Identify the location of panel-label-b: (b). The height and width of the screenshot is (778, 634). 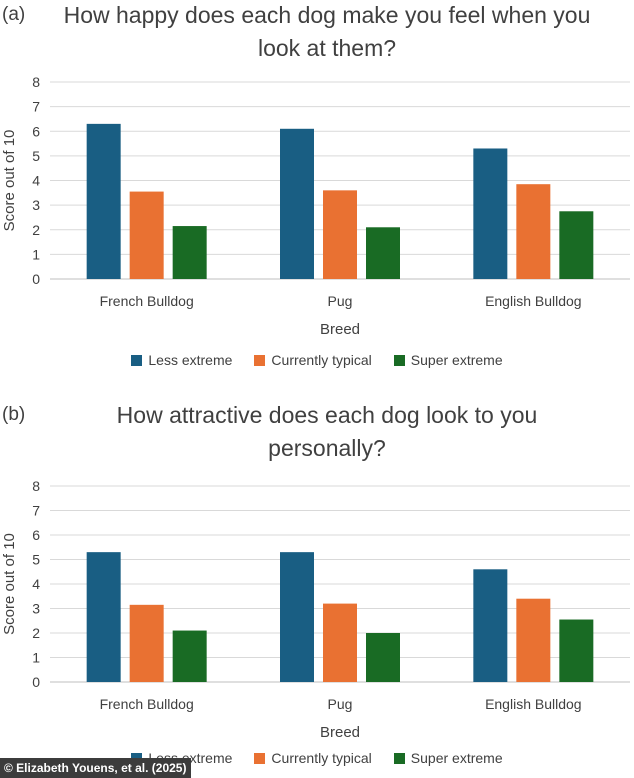
(14, 414).